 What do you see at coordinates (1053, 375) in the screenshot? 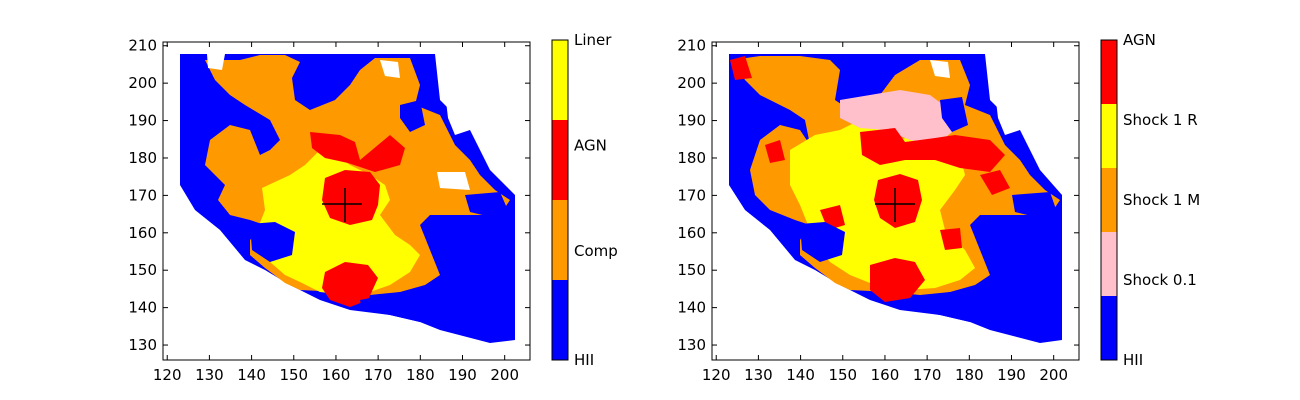
I see `right-xtick-label: 200` at bounding box center [1053, 375].